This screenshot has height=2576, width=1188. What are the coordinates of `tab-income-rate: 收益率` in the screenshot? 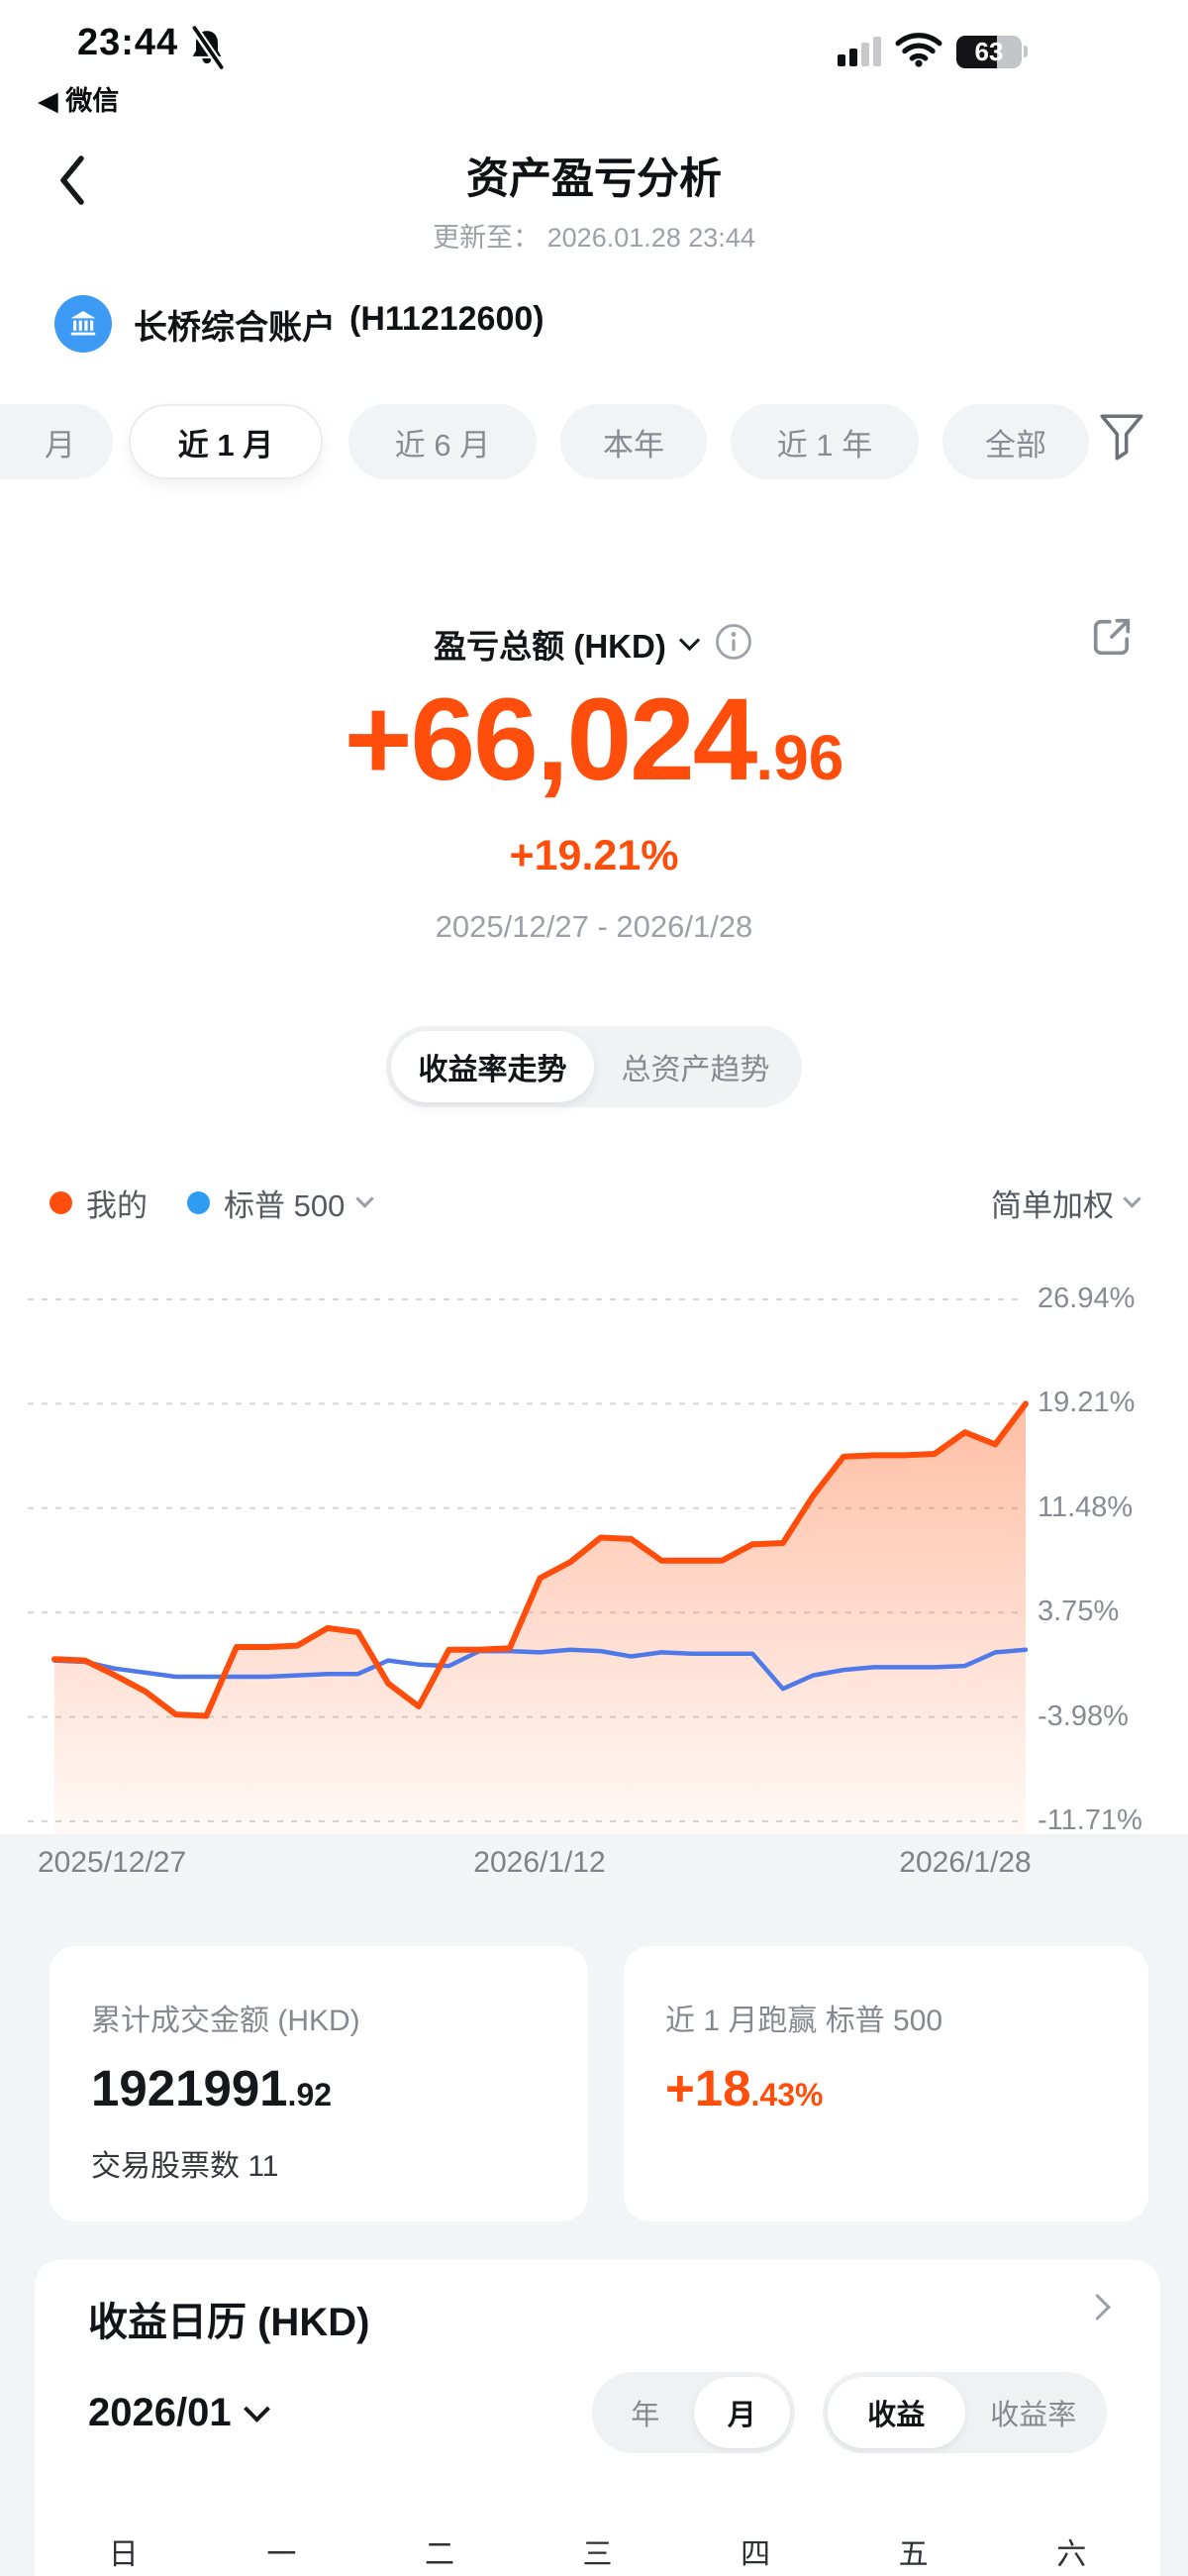 It's located at (1033, 2415).